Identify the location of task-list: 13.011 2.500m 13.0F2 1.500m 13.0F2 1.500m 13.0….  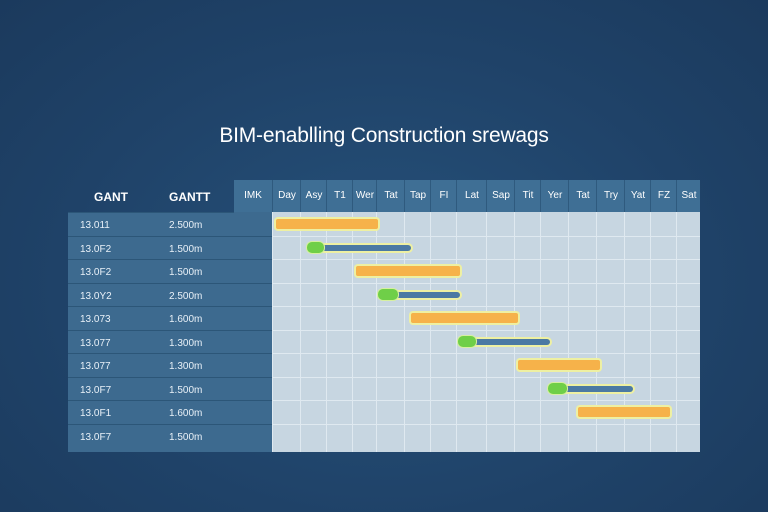
(151, 332).